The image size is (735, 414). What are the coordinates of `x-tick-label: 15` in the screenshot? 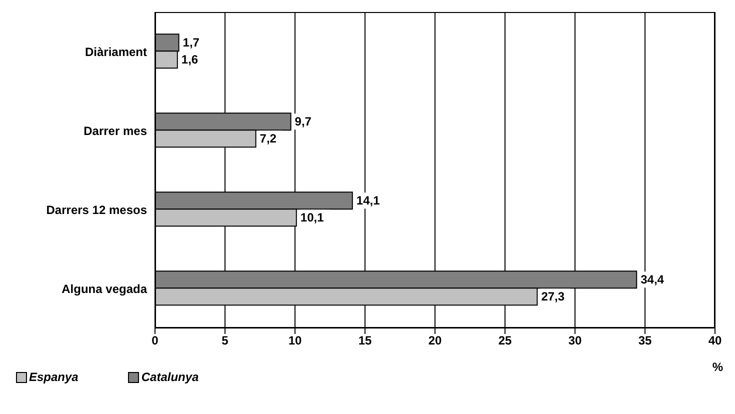 It's located at (365, 341).